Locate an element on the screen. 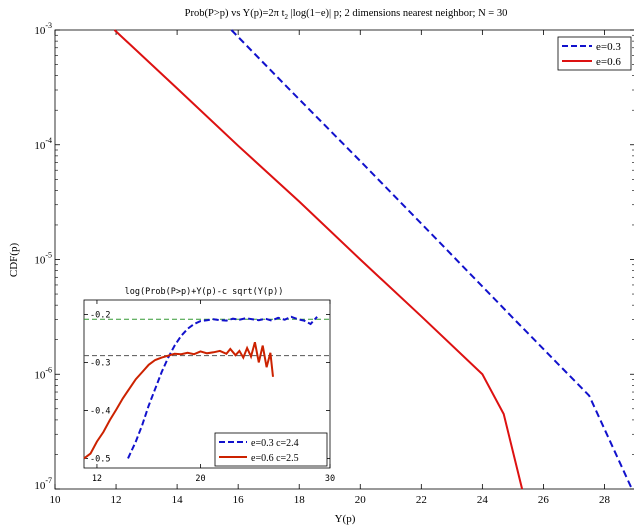  main-x-tick-label: 14 is located at coordinates (178, 500).